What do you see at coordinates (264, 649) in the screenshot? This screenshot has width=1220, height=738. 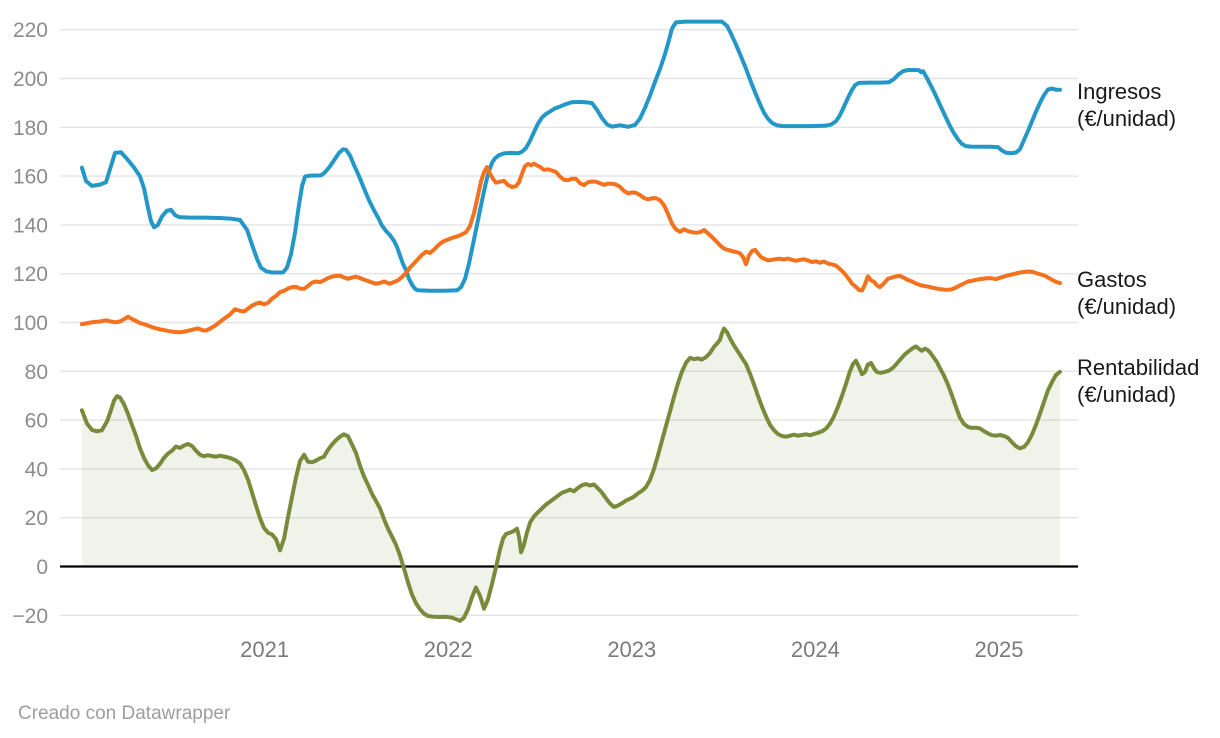 I see `x-tick-label: 2021` at bounding box center [264, 649].